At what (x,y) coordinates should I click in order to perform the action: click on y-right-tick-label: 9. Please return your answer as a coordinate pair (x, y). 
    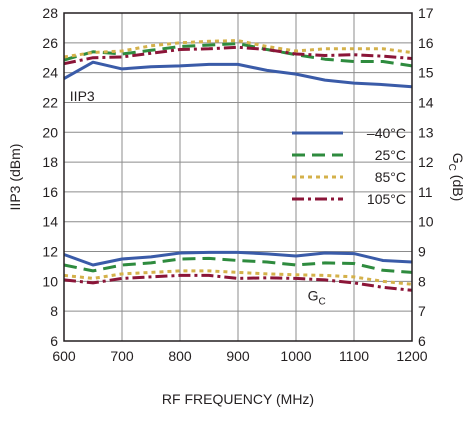
    Looking at the image, I should click on (422, 252).